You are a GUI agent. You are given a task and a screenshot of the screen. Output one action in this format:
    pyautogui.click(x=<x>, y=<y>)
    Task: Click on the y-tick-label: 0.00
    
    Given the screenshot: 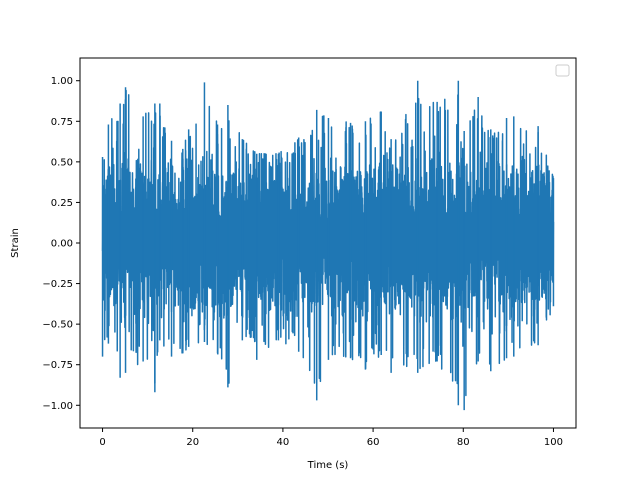 What is the action you would take?
    pyautogui.click(x=62, y=244)
    